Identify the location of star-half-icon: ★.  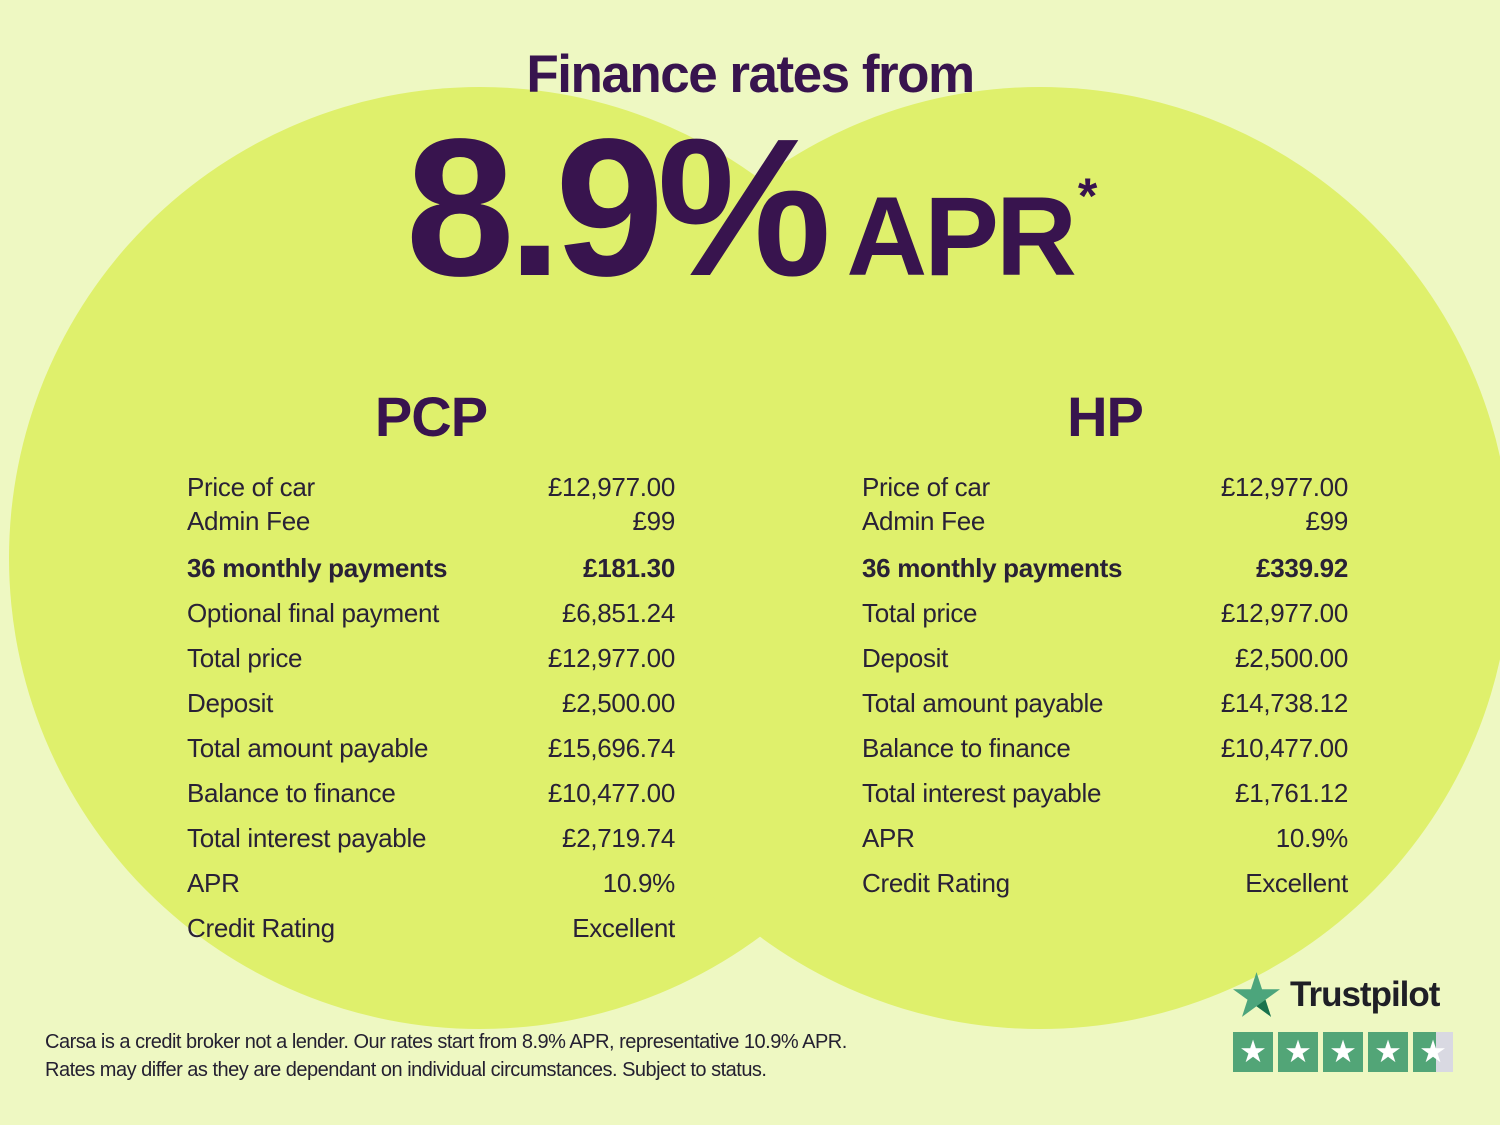
(1433, 1052).